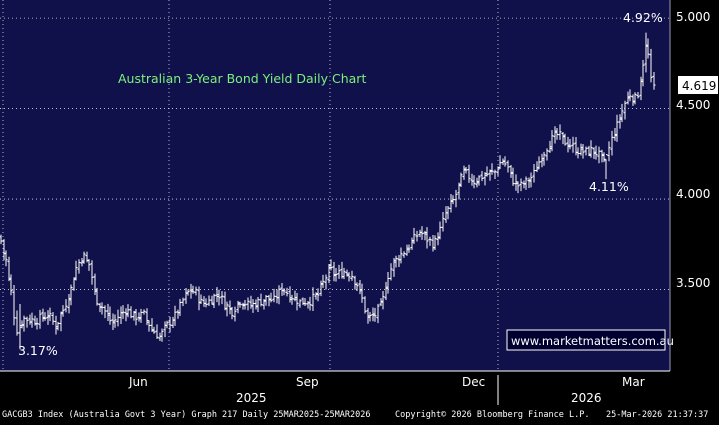 The image size is (719, 425). I want to click on last-value-label: 4.619, so click(699, 86).